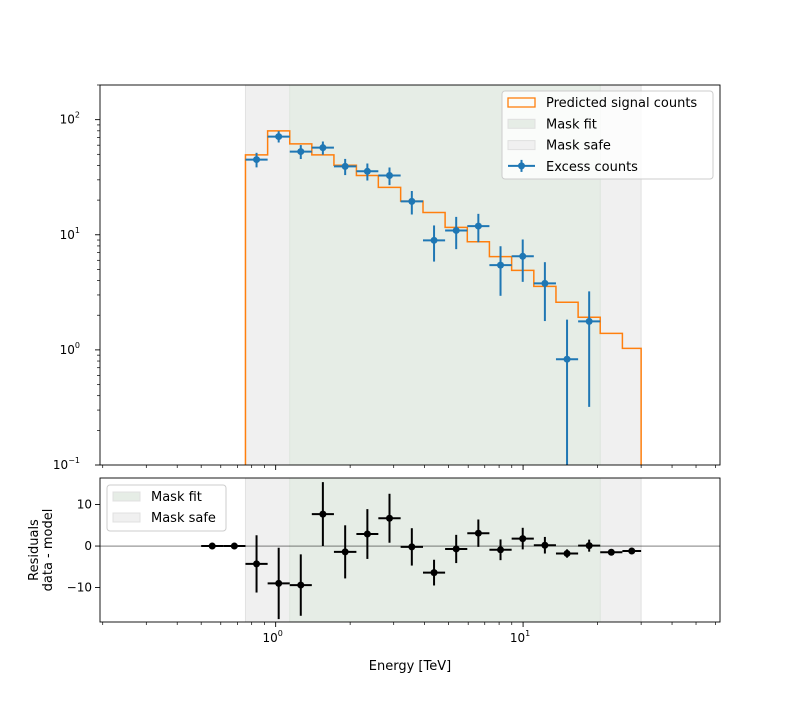 This screenshot has height=704, width=800. What do you see at coordinates (166, 508) in the screenshot?
I see `bottom-legend: Mask fit Mask safe` at bounding box center [166, 508].